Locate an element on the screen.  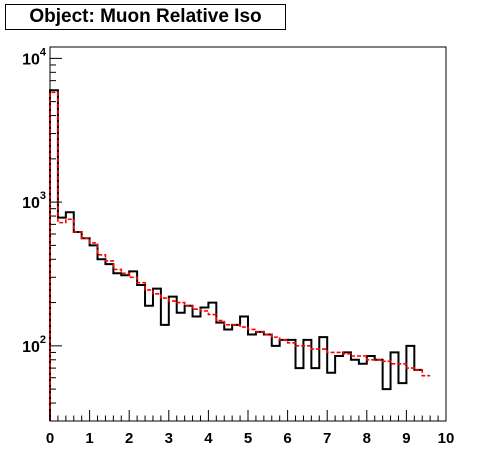
x-tick-label: 1 is located at coordinates (89, 438).